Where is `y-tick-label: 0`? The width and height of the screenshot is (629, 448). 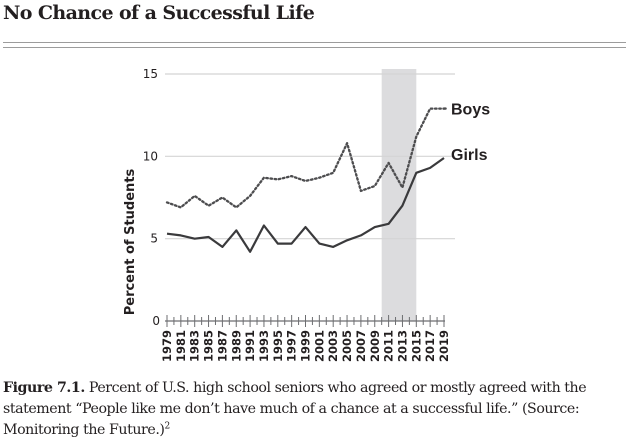
y-tick-label: 0 is located at coordinates (156, 321).